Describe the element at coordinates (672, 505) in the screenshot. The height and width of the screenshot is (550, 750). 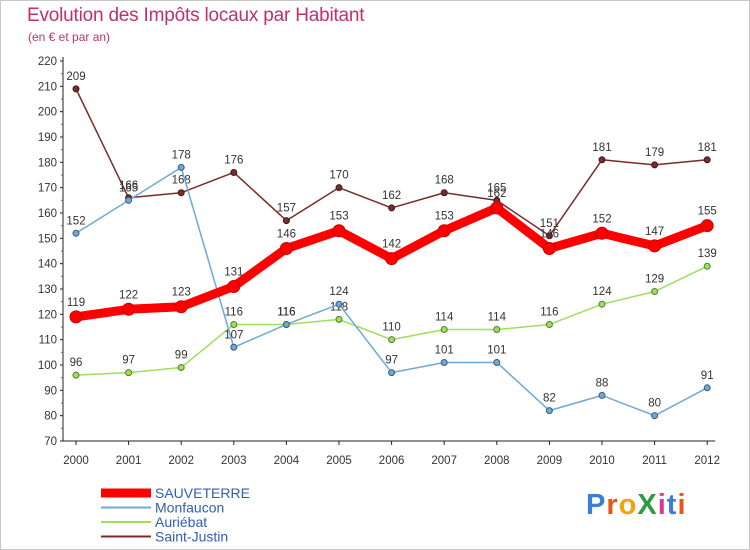
I see `brand-logo-letter: t` at that location.